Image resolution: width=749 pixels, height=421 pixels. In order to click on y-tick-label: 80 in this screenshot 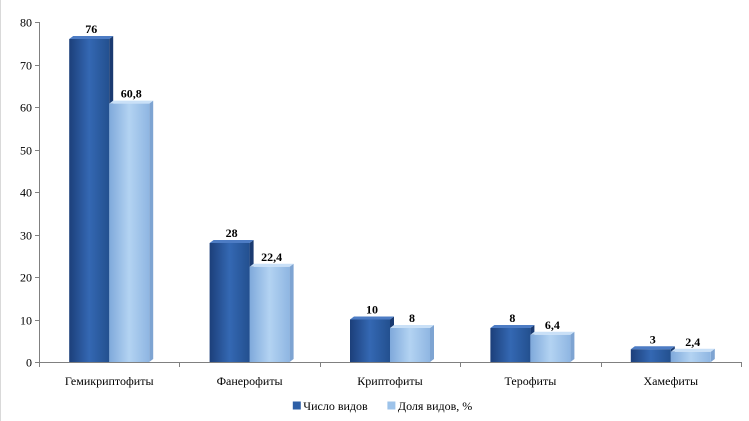, I will do `click(26, 23)`.